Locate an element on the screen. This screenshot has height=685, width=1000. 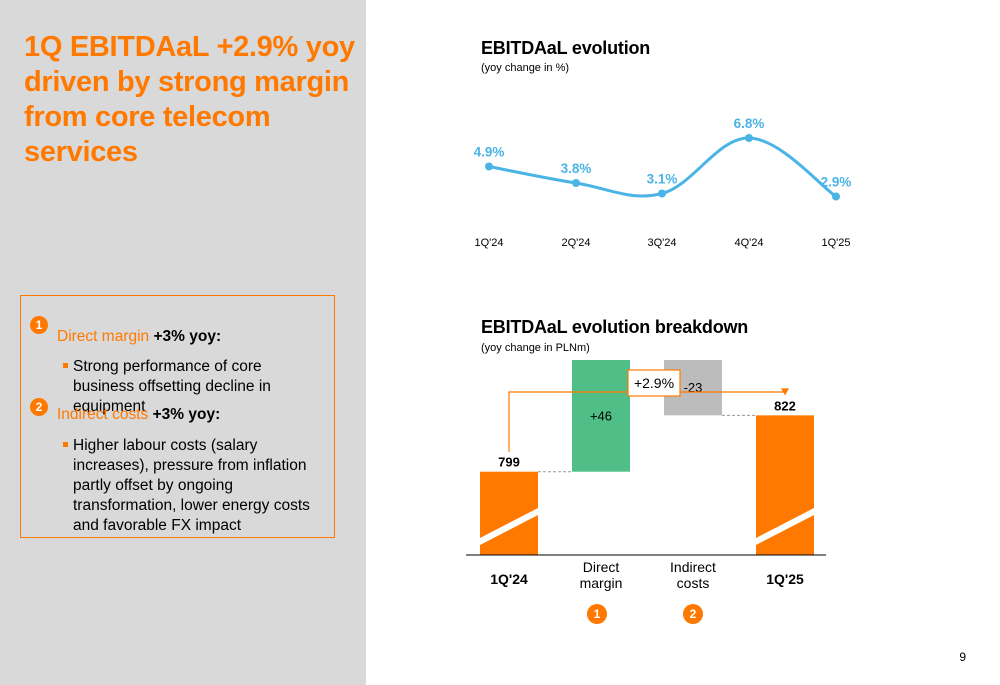
data-label: -23 is located at coordinates (693, 387).